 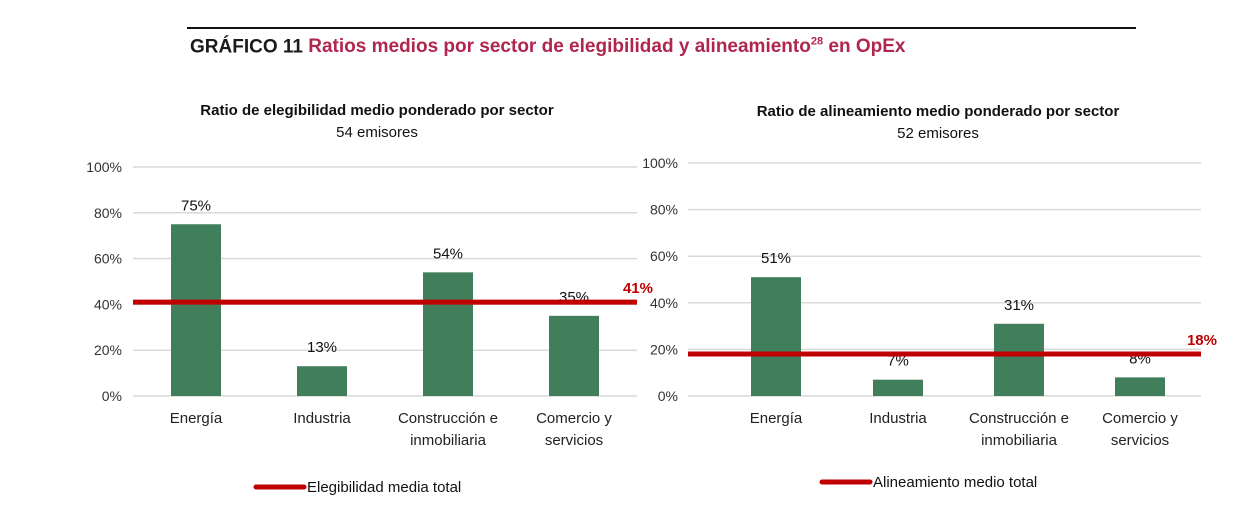 I want to click on data-label: 31%, so click(x=1019, y=305).